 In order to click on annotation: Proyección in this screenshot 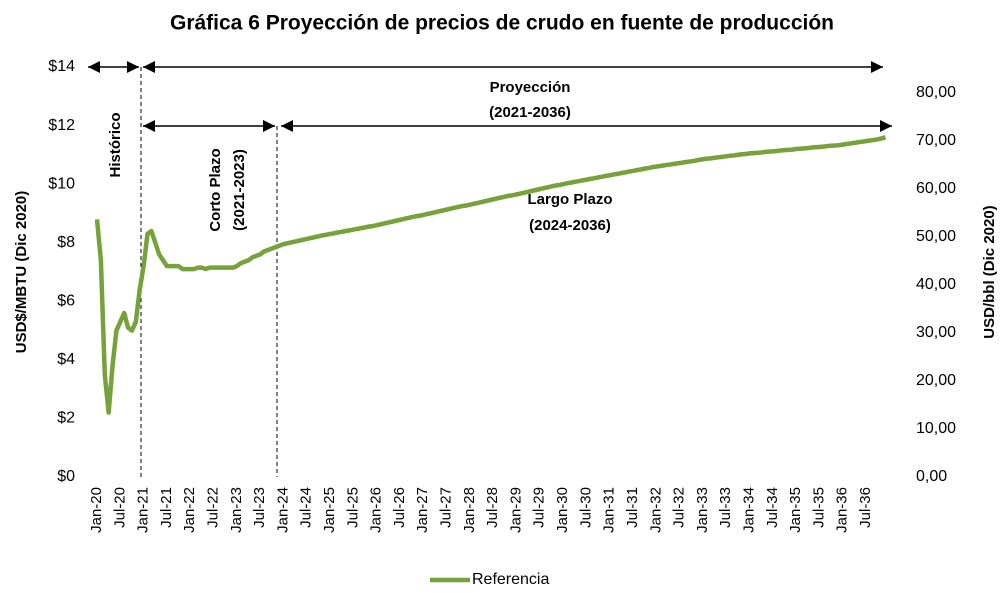, I will do `click(530, 87)`.